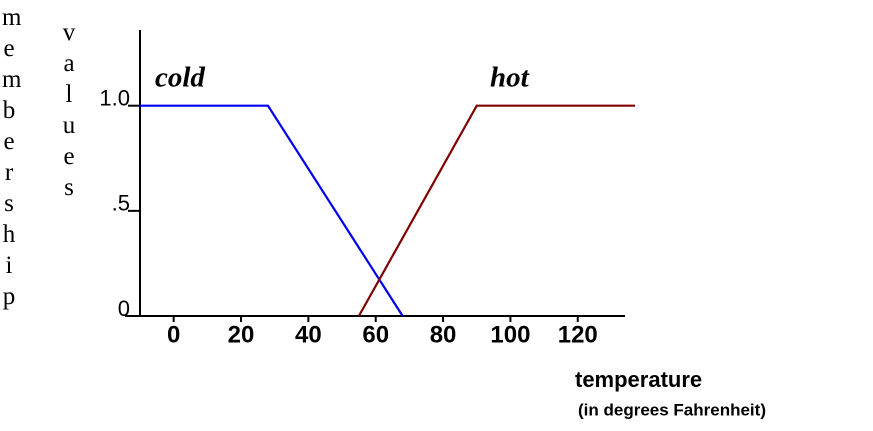  Describe the element at coordinates (173, 334) in the screenshot. I see `x-tick-label: 0` at that location.